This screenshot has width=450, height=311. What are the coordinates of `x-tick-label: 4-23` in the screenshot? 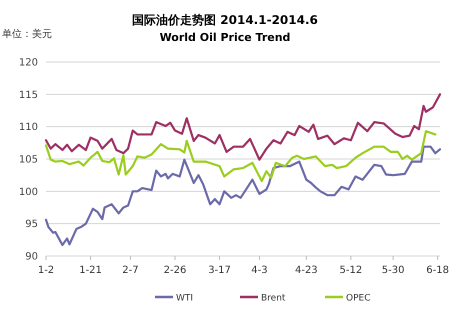 It's located at (306, 270).